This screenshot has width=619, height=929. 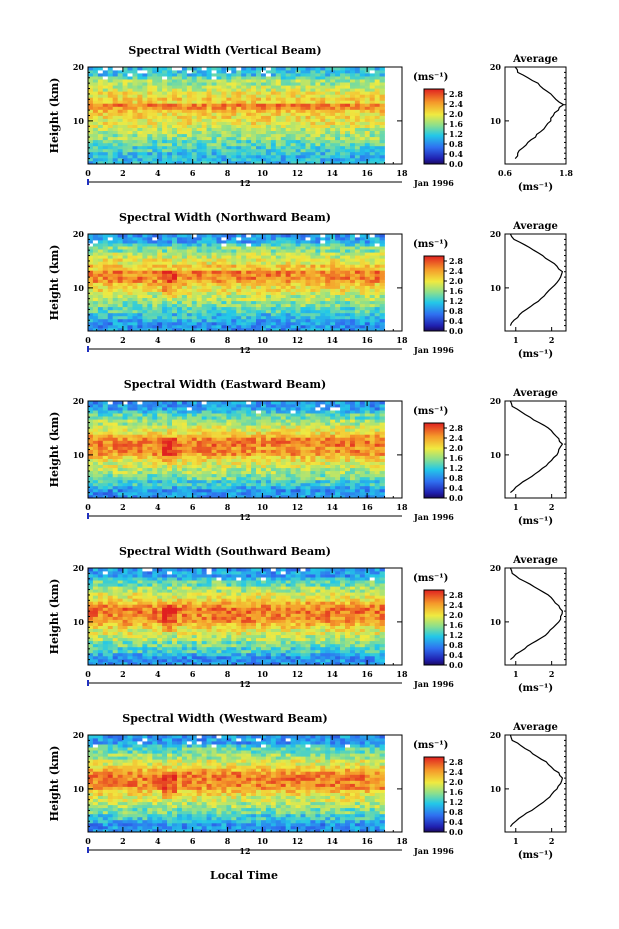 What do you see at coordinates (552, 340) in the screenshot?
I see `average-x-tick-label: 2` at bounding box center [552, 340].